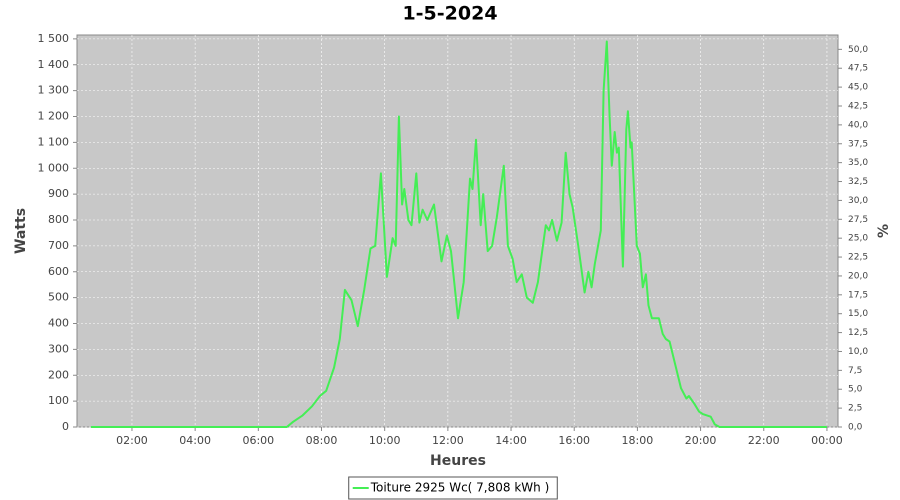 Image resolution: width=900 pixels, height=500 pixels. What do you see at coordinates (858, 88) in the screenshot?
I see `y2-tick-label: 45,0` at bounding box center [858, 88].